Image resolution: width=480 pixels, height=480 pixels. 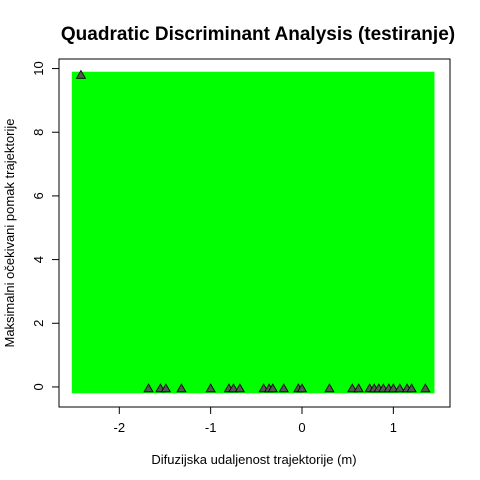 What do you see at coordinates (211, 427) in the screenshot?
I see `x-tick-label: -1` at bounding box center [211, 427].